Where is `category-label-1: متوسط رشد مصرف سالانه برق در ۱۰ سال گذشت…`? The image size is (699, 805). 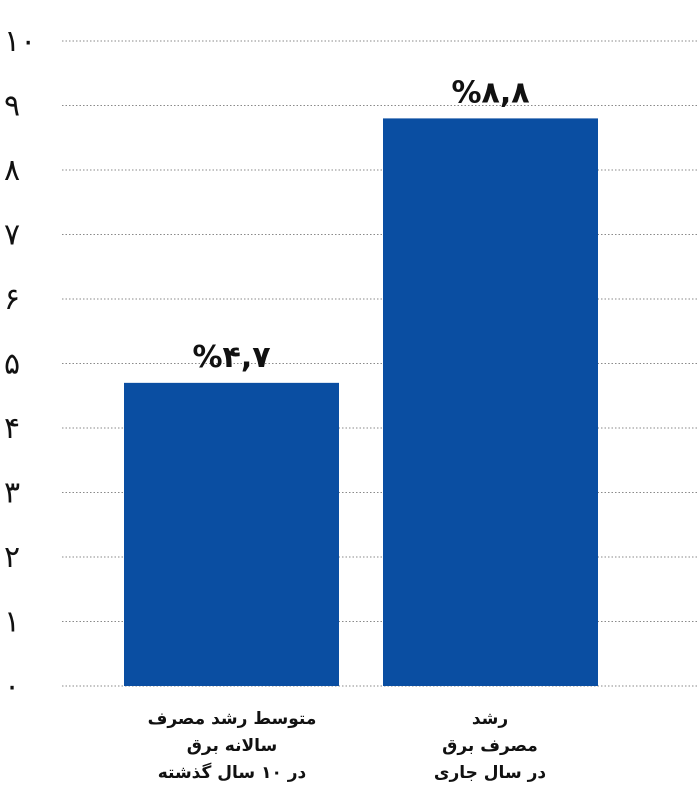 category-label-1: متوسط رشد مصرف سالانه برق در ۱۰ سال گذشت… is located at coordinates (232, 746).